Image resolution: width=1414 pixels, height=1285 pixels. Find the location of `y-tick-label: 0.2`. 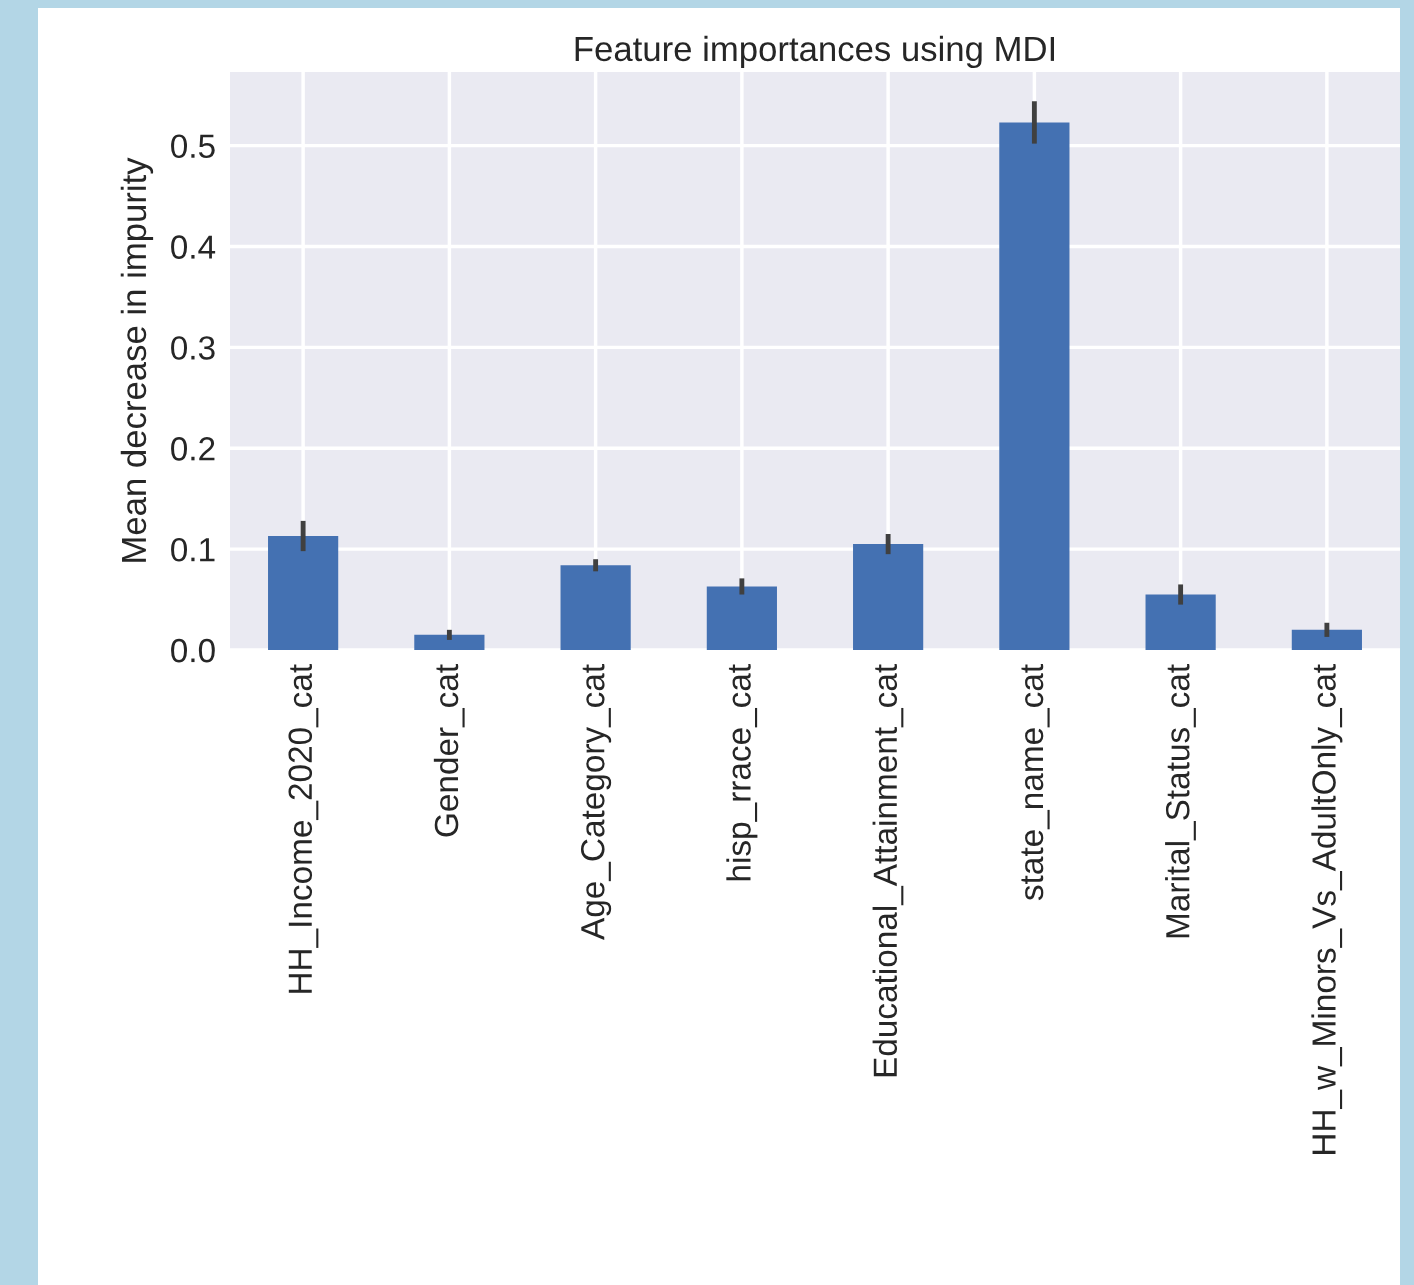

y-tick-label: 0.2 is located at coordinates (193, 449).